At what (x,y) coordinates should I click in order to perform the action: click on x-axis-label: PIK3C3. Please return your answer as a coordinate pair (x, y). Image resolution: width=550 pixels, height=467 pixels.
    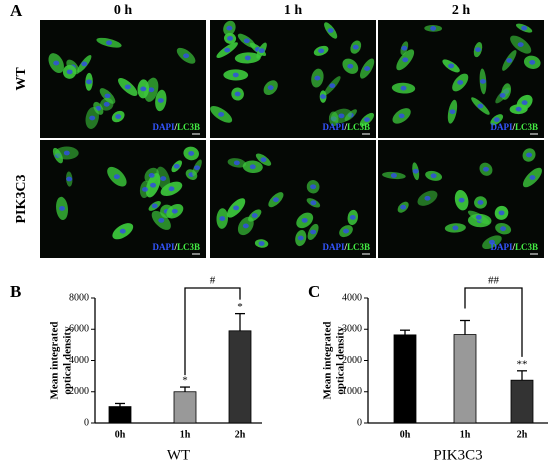
    Looking at the image, I should click on (457, 455).